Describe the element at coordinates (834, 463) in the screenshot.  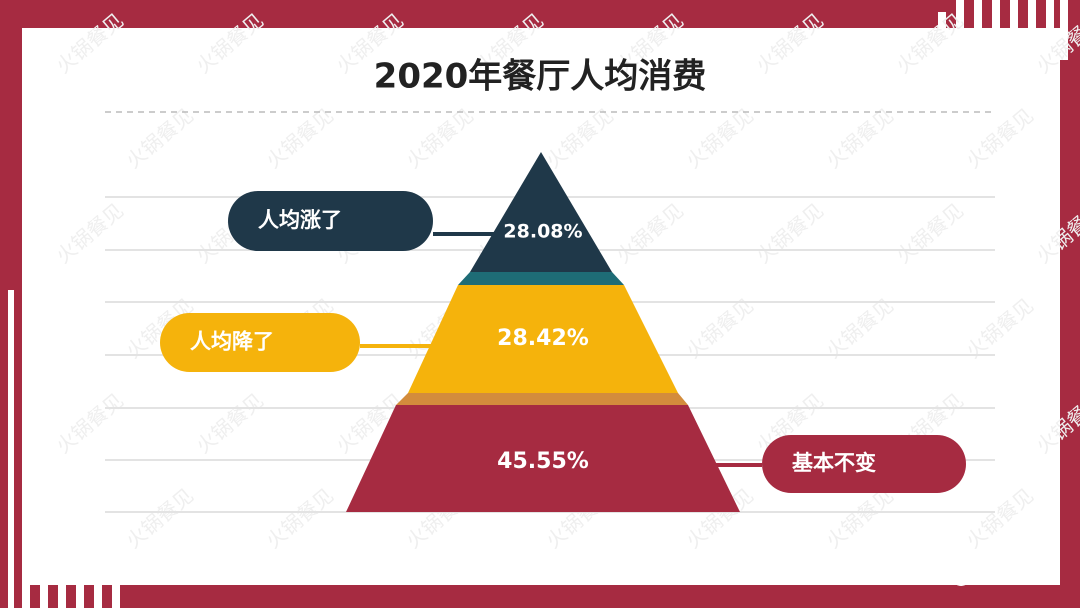
I see `category-label: 基本不变` at that location.